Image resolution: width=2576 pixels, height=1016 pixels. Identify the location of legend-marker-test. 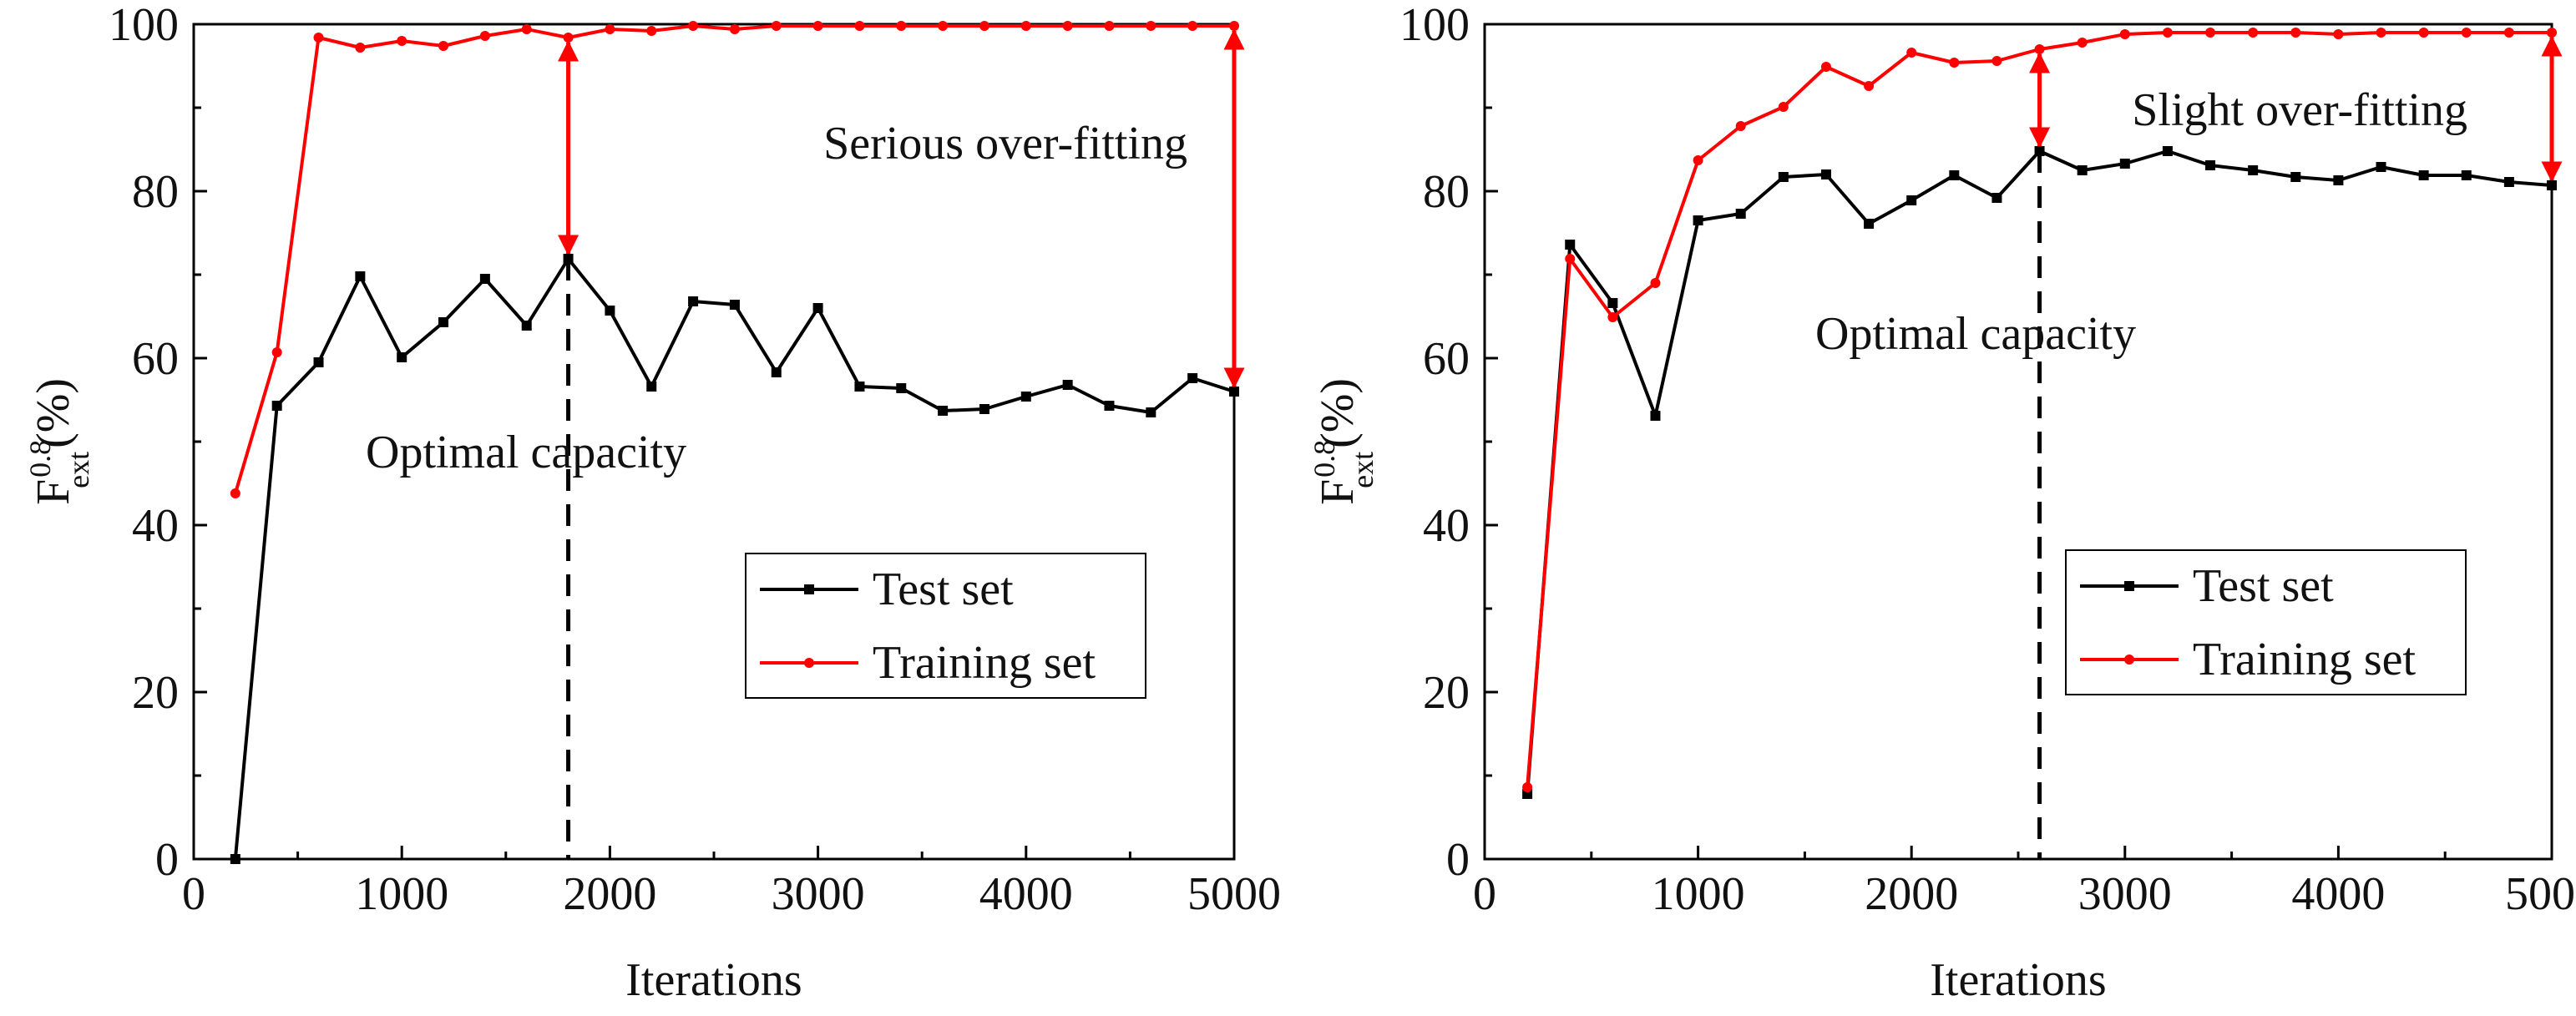
(809, 589).